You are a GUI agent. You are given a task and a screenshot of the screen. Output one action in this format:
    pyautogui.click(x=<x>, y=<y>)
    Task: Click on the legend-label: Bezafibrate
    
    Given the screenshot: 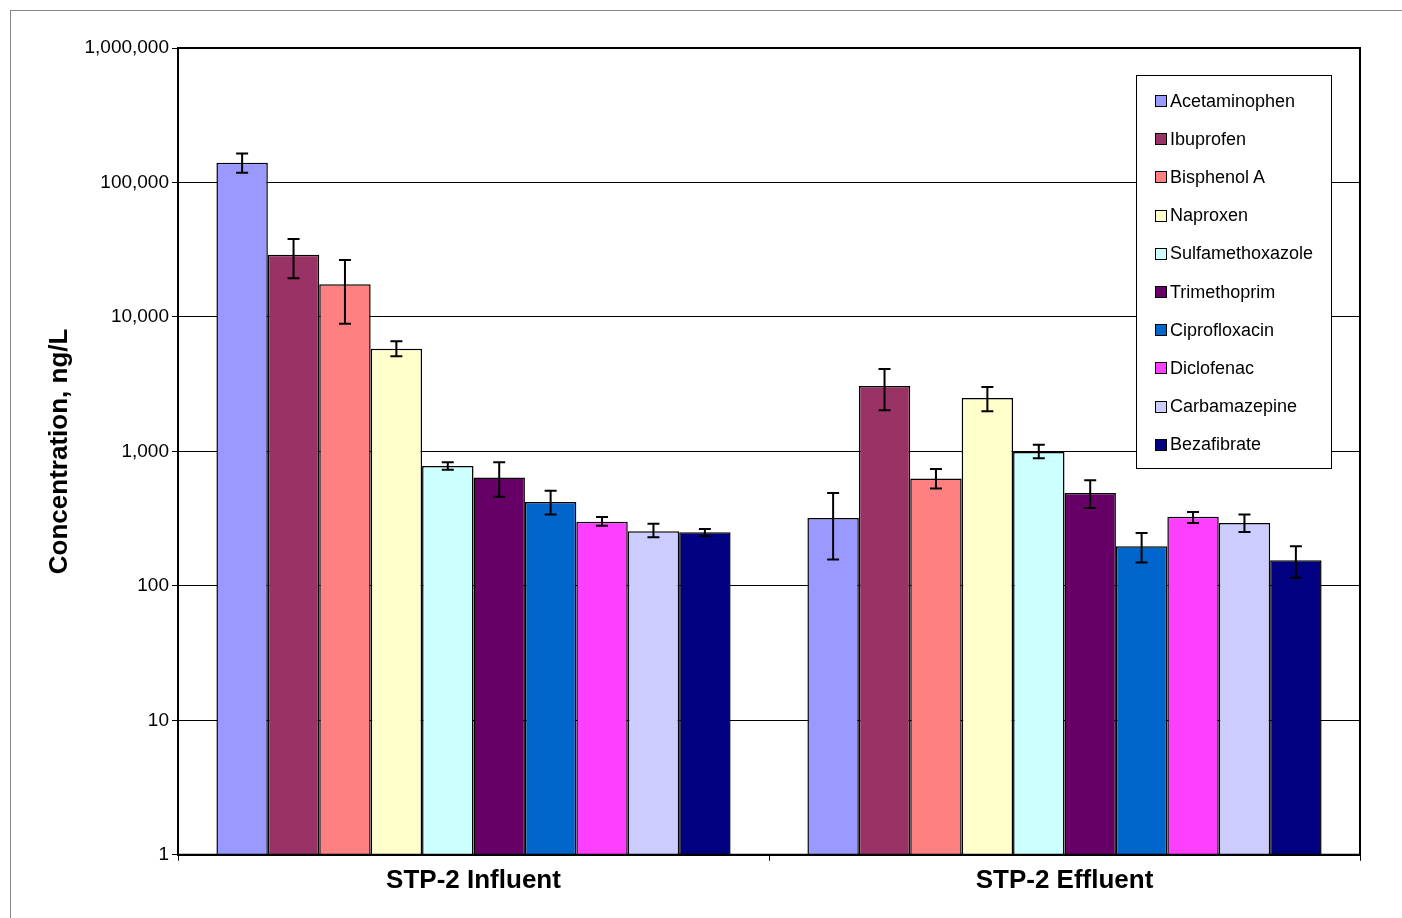 What is the action you would take?
    pyautogui.click(x=1216, y=445)
    